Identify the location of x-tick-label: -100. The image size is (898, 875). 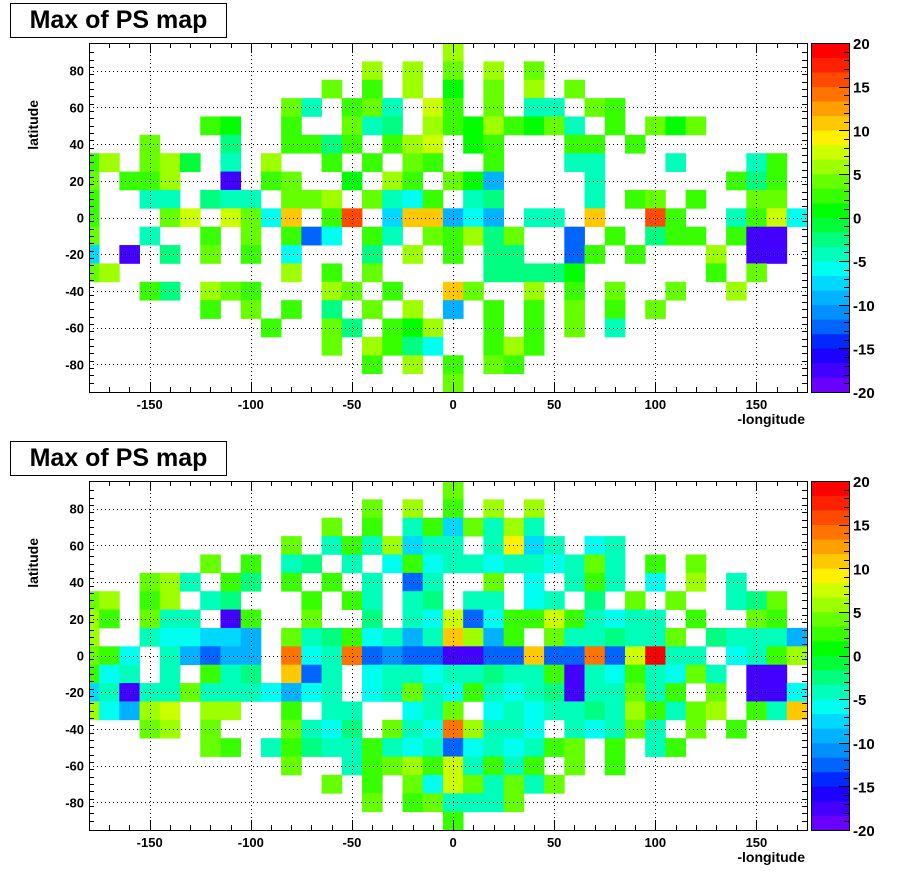
(251, 404).